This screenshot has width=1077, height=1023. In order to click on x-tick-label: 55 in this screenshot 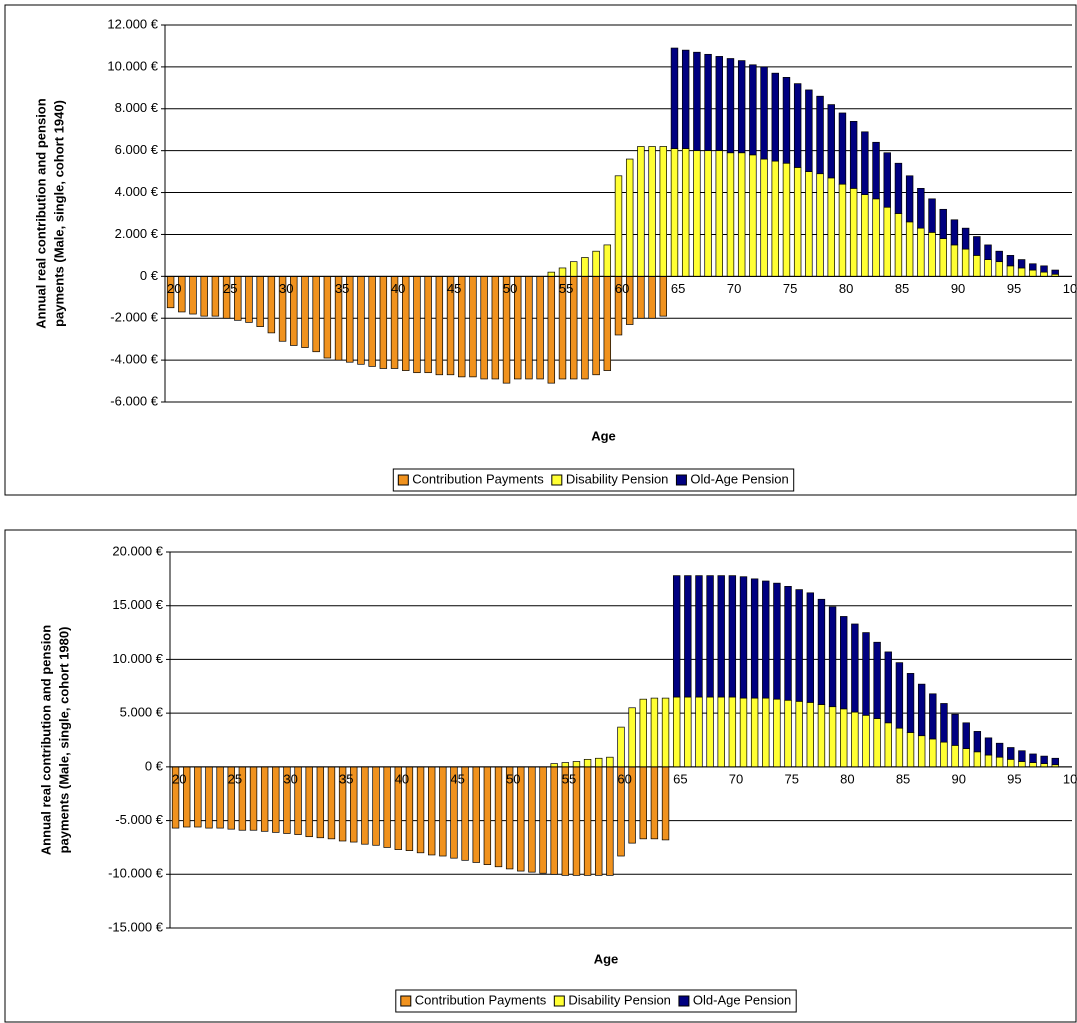, I will do `click(569, 778)`.